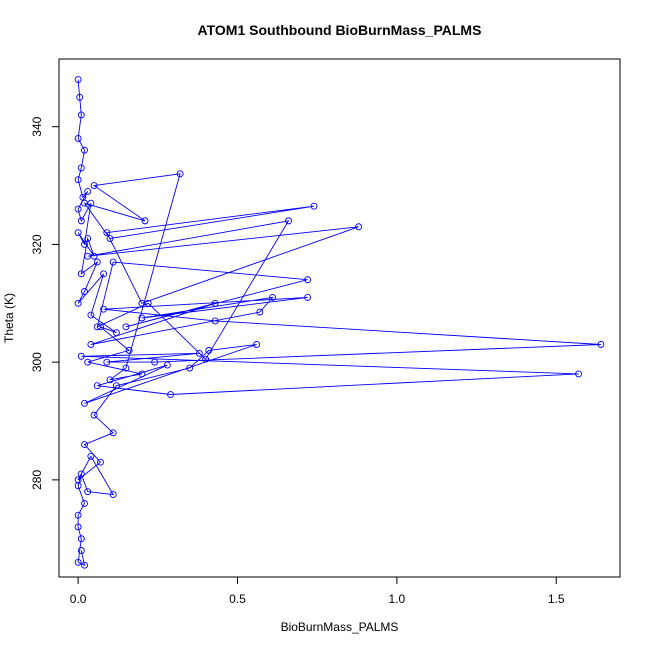 Image resolution: width=650 pixels, height=650 pixels. I want to click on x-tick-label: 0.5, so click(237, 599).